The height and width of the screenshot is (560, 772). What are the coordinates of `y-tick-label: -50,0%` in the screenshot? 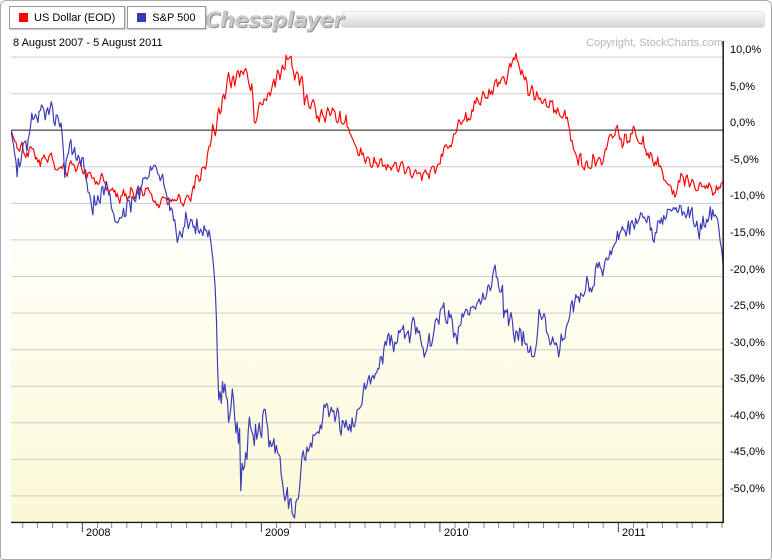 It's located at (747, 489).